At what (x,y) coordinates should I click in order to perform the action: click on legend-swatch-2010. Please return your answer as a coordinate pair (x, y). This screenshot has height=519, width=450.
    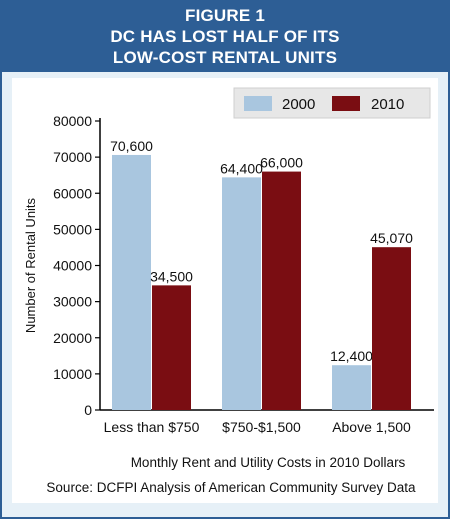
    Looking at the image, I should click on (346, 103).